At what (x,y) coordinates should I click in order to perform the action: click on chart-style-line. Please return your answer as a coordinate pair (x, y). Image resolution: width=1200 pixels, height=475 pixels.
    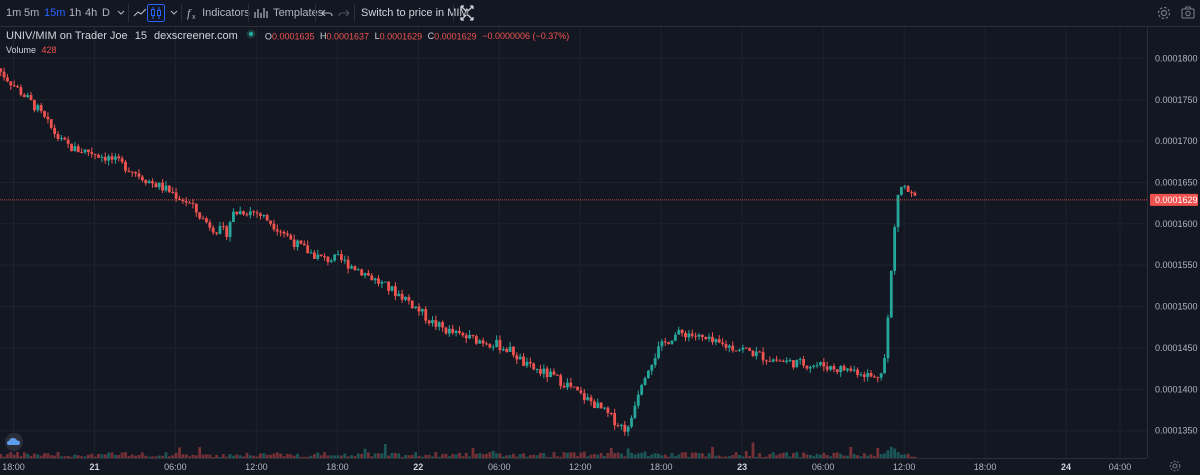
    Looking at the image, I should click on (140, 13).